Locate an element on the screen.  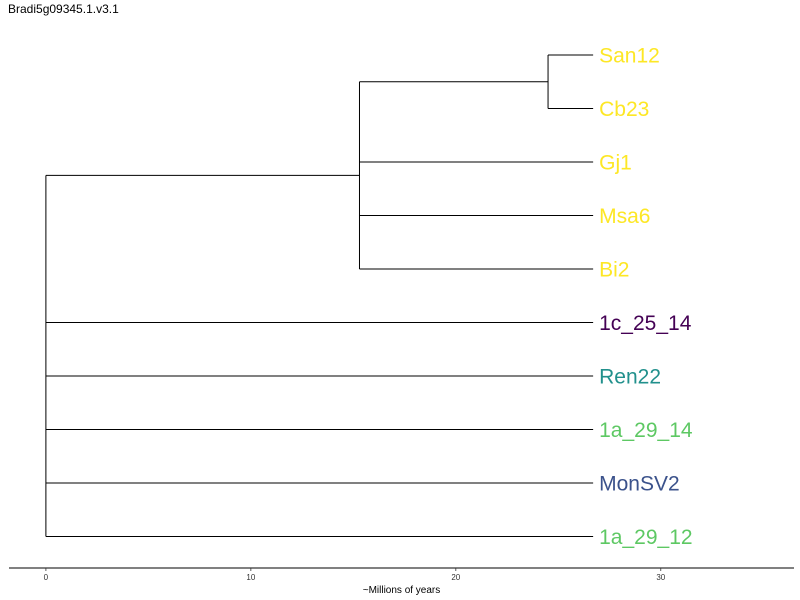
x-tick-label: 20 is located at coordinates (455, 577).